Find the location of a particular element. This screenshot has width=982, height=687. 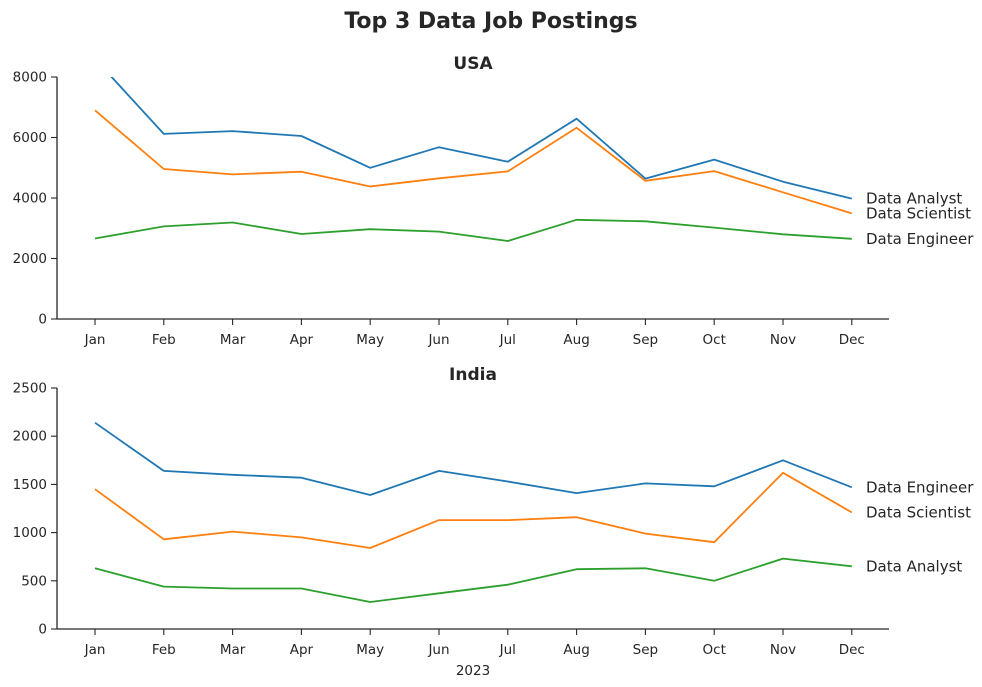

panel-title-usa: USA is located at coordinates (473, 64).